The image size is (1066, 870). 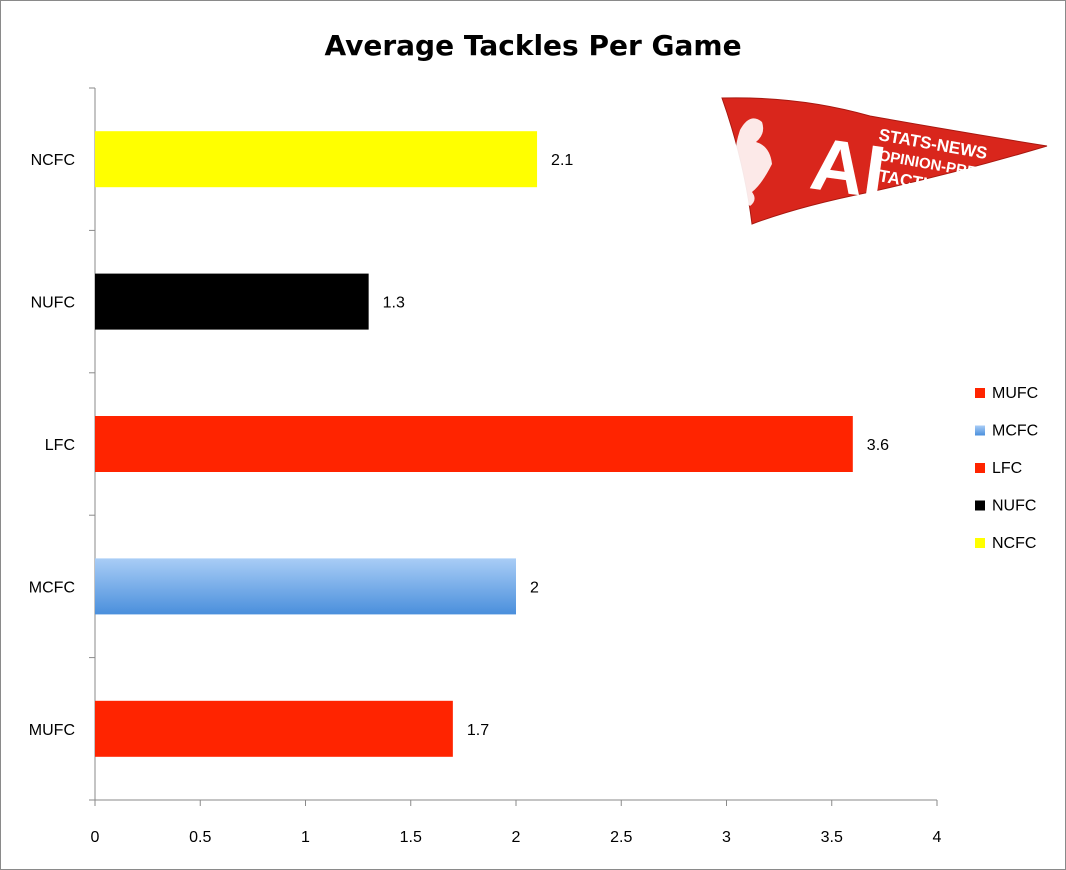 What do you see at coordinates (832, 837) in the screenshot?
I see `x-tick-label: 3.5` at bounding box center [832, 837].